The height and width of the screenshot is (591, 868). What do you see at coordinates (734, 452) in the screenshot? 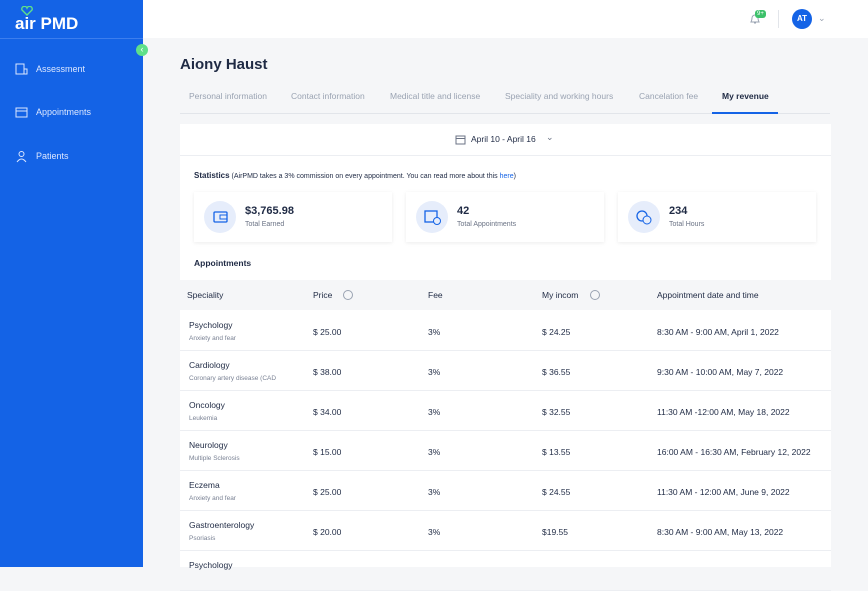
I see `date: 16:00 AM - 16:30 AM, February 12, 2022` at bounding box center [734, 452].